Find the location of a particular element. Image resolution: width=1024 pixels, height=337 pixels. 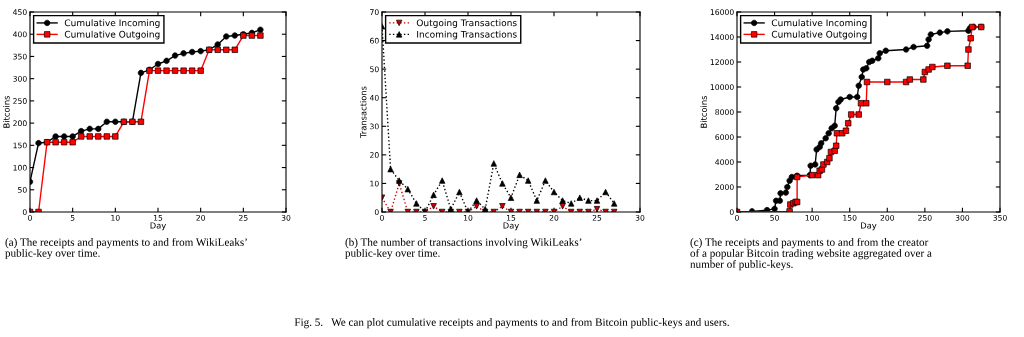

caption: Fig. 5. We can plot cumulative receipts and payments to and from Bitcoin public-keys and users. is located at coordinates (511, 323).